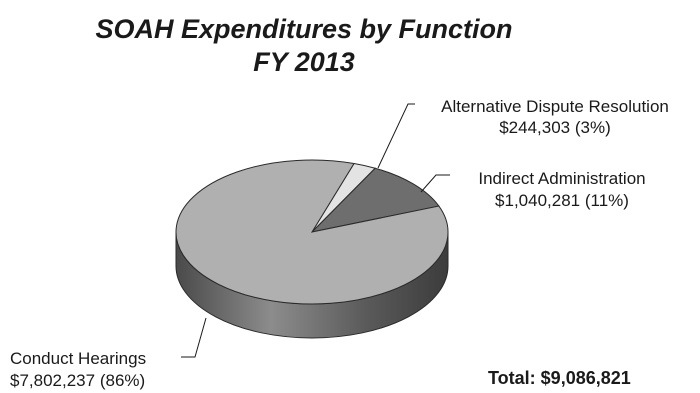 This screenshot has width=700, height=393. I want to click on pie-slice-indirect-administration, so click(375, 200).